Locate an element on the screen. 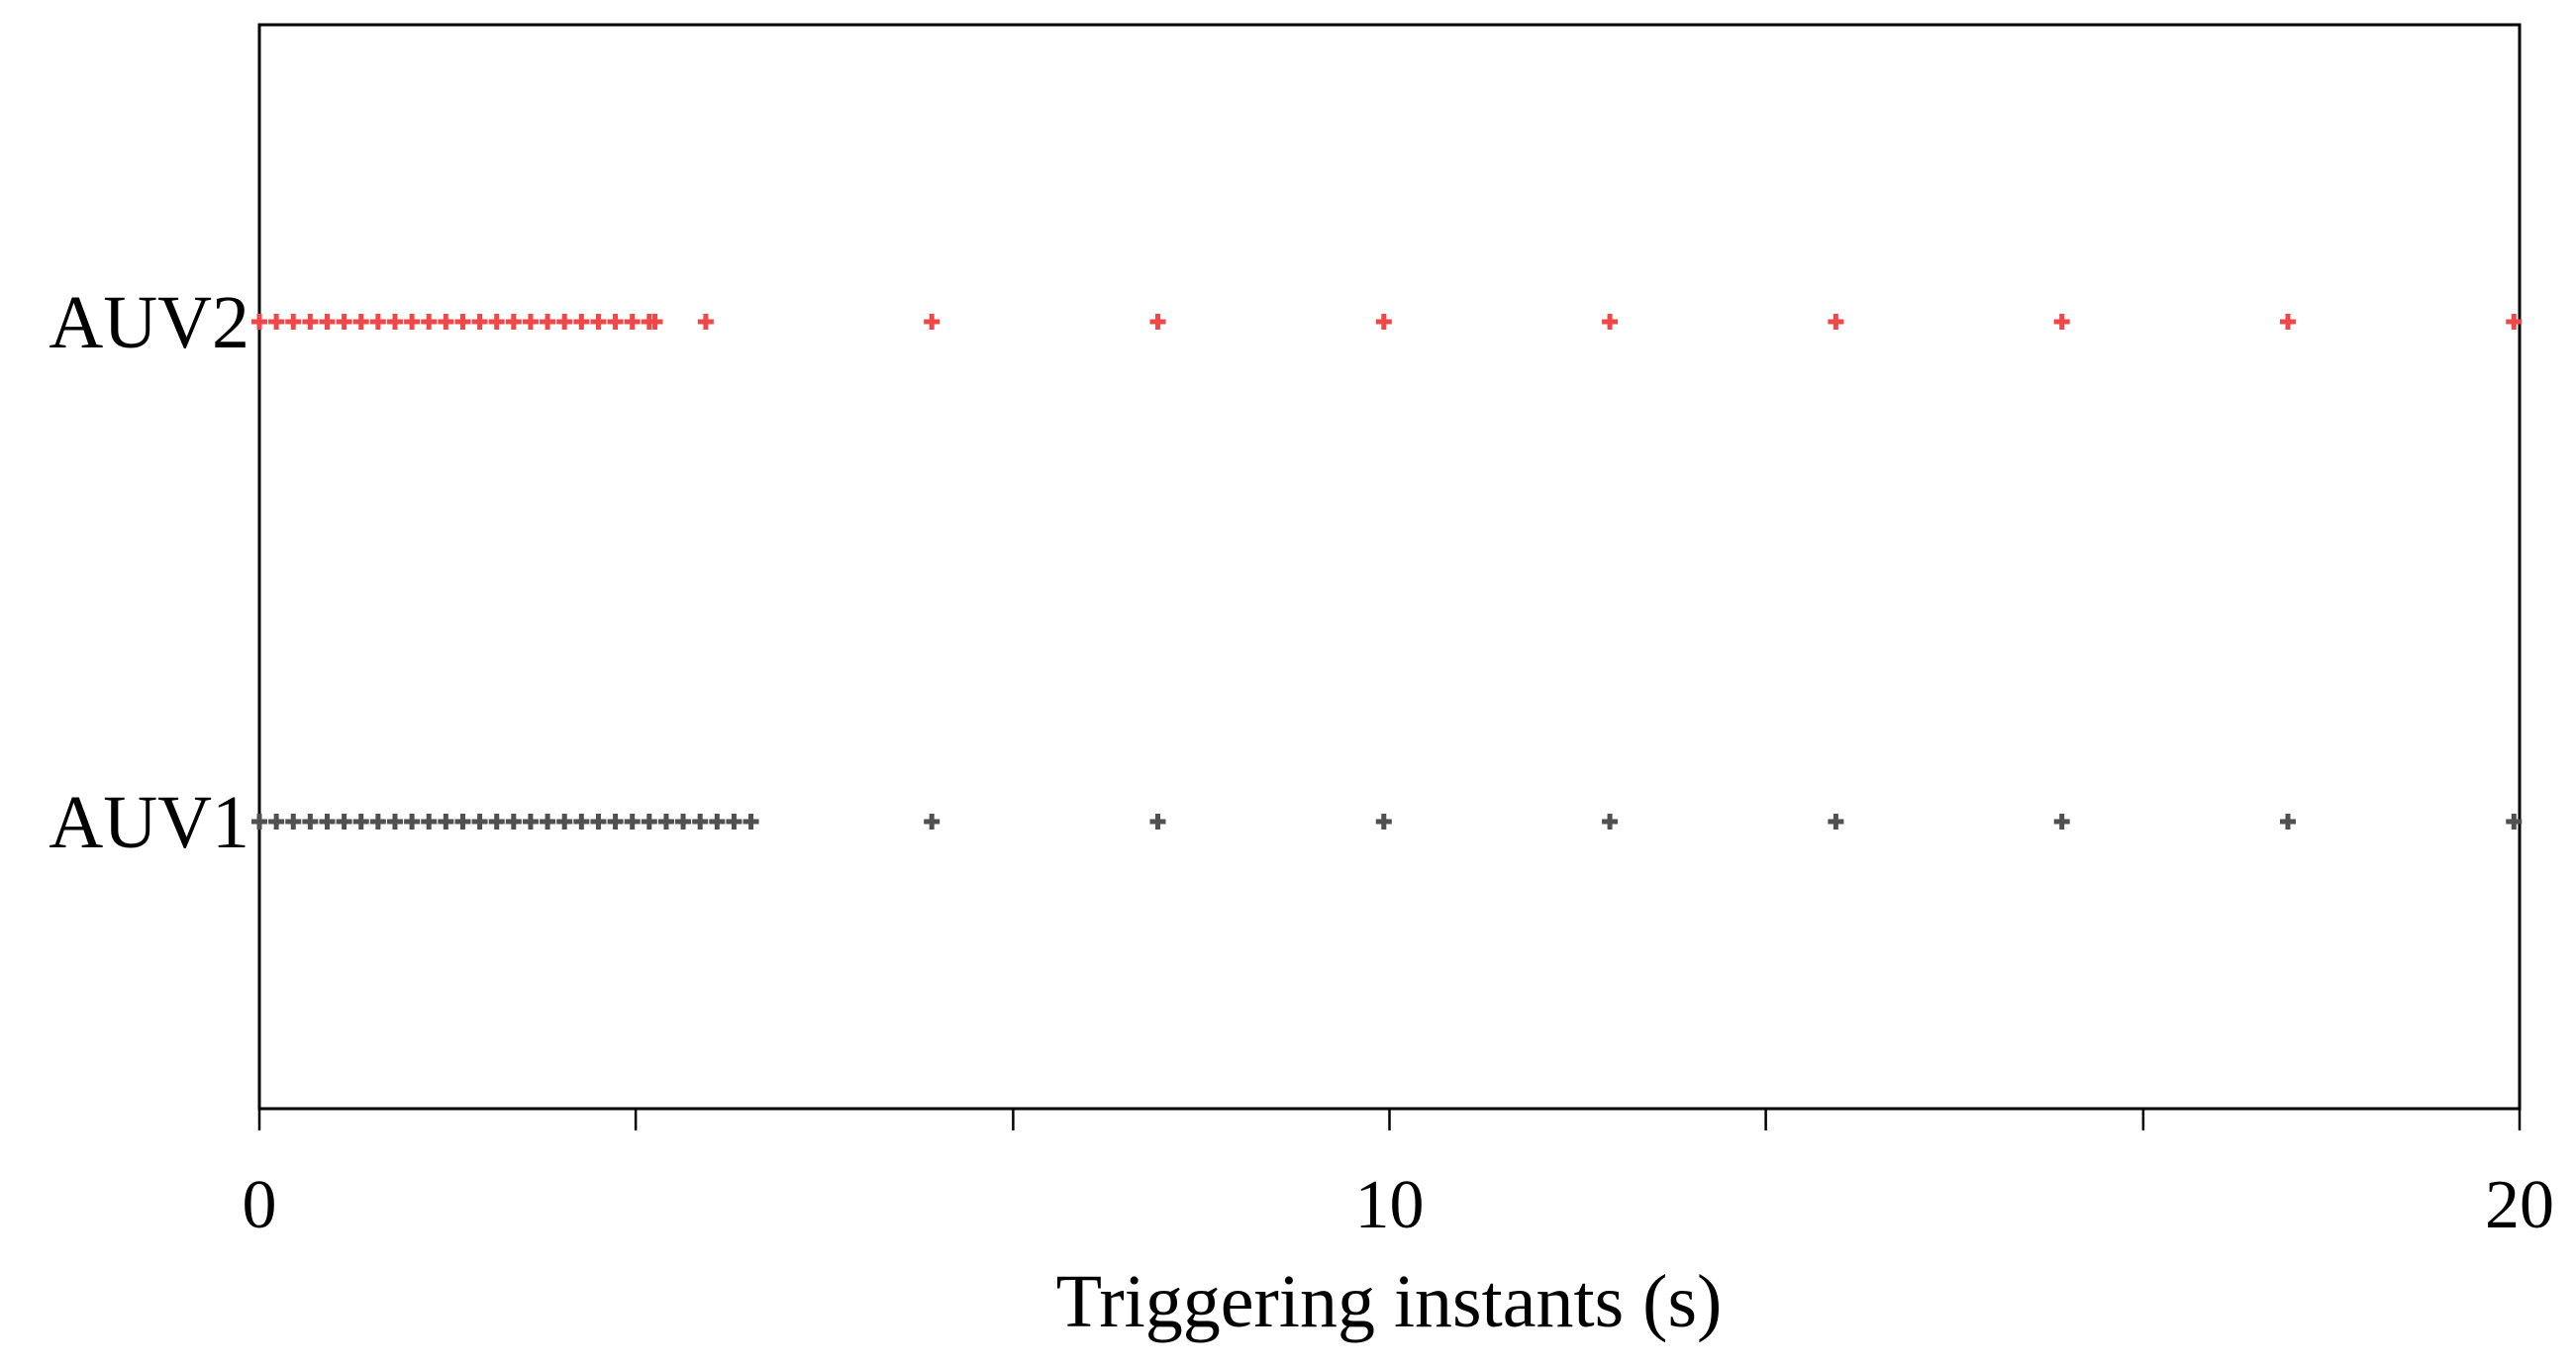  x-tick-label-20: 20 is located at coordinates (2519, 1205).